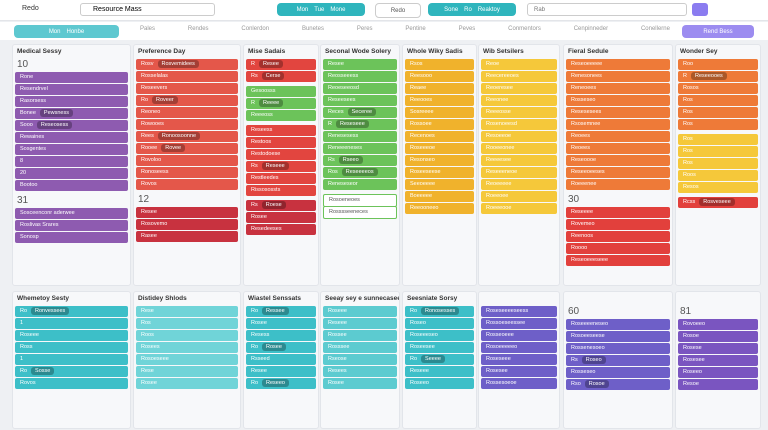  I want to click on card: Rossesoeoe, so click(519, 383).